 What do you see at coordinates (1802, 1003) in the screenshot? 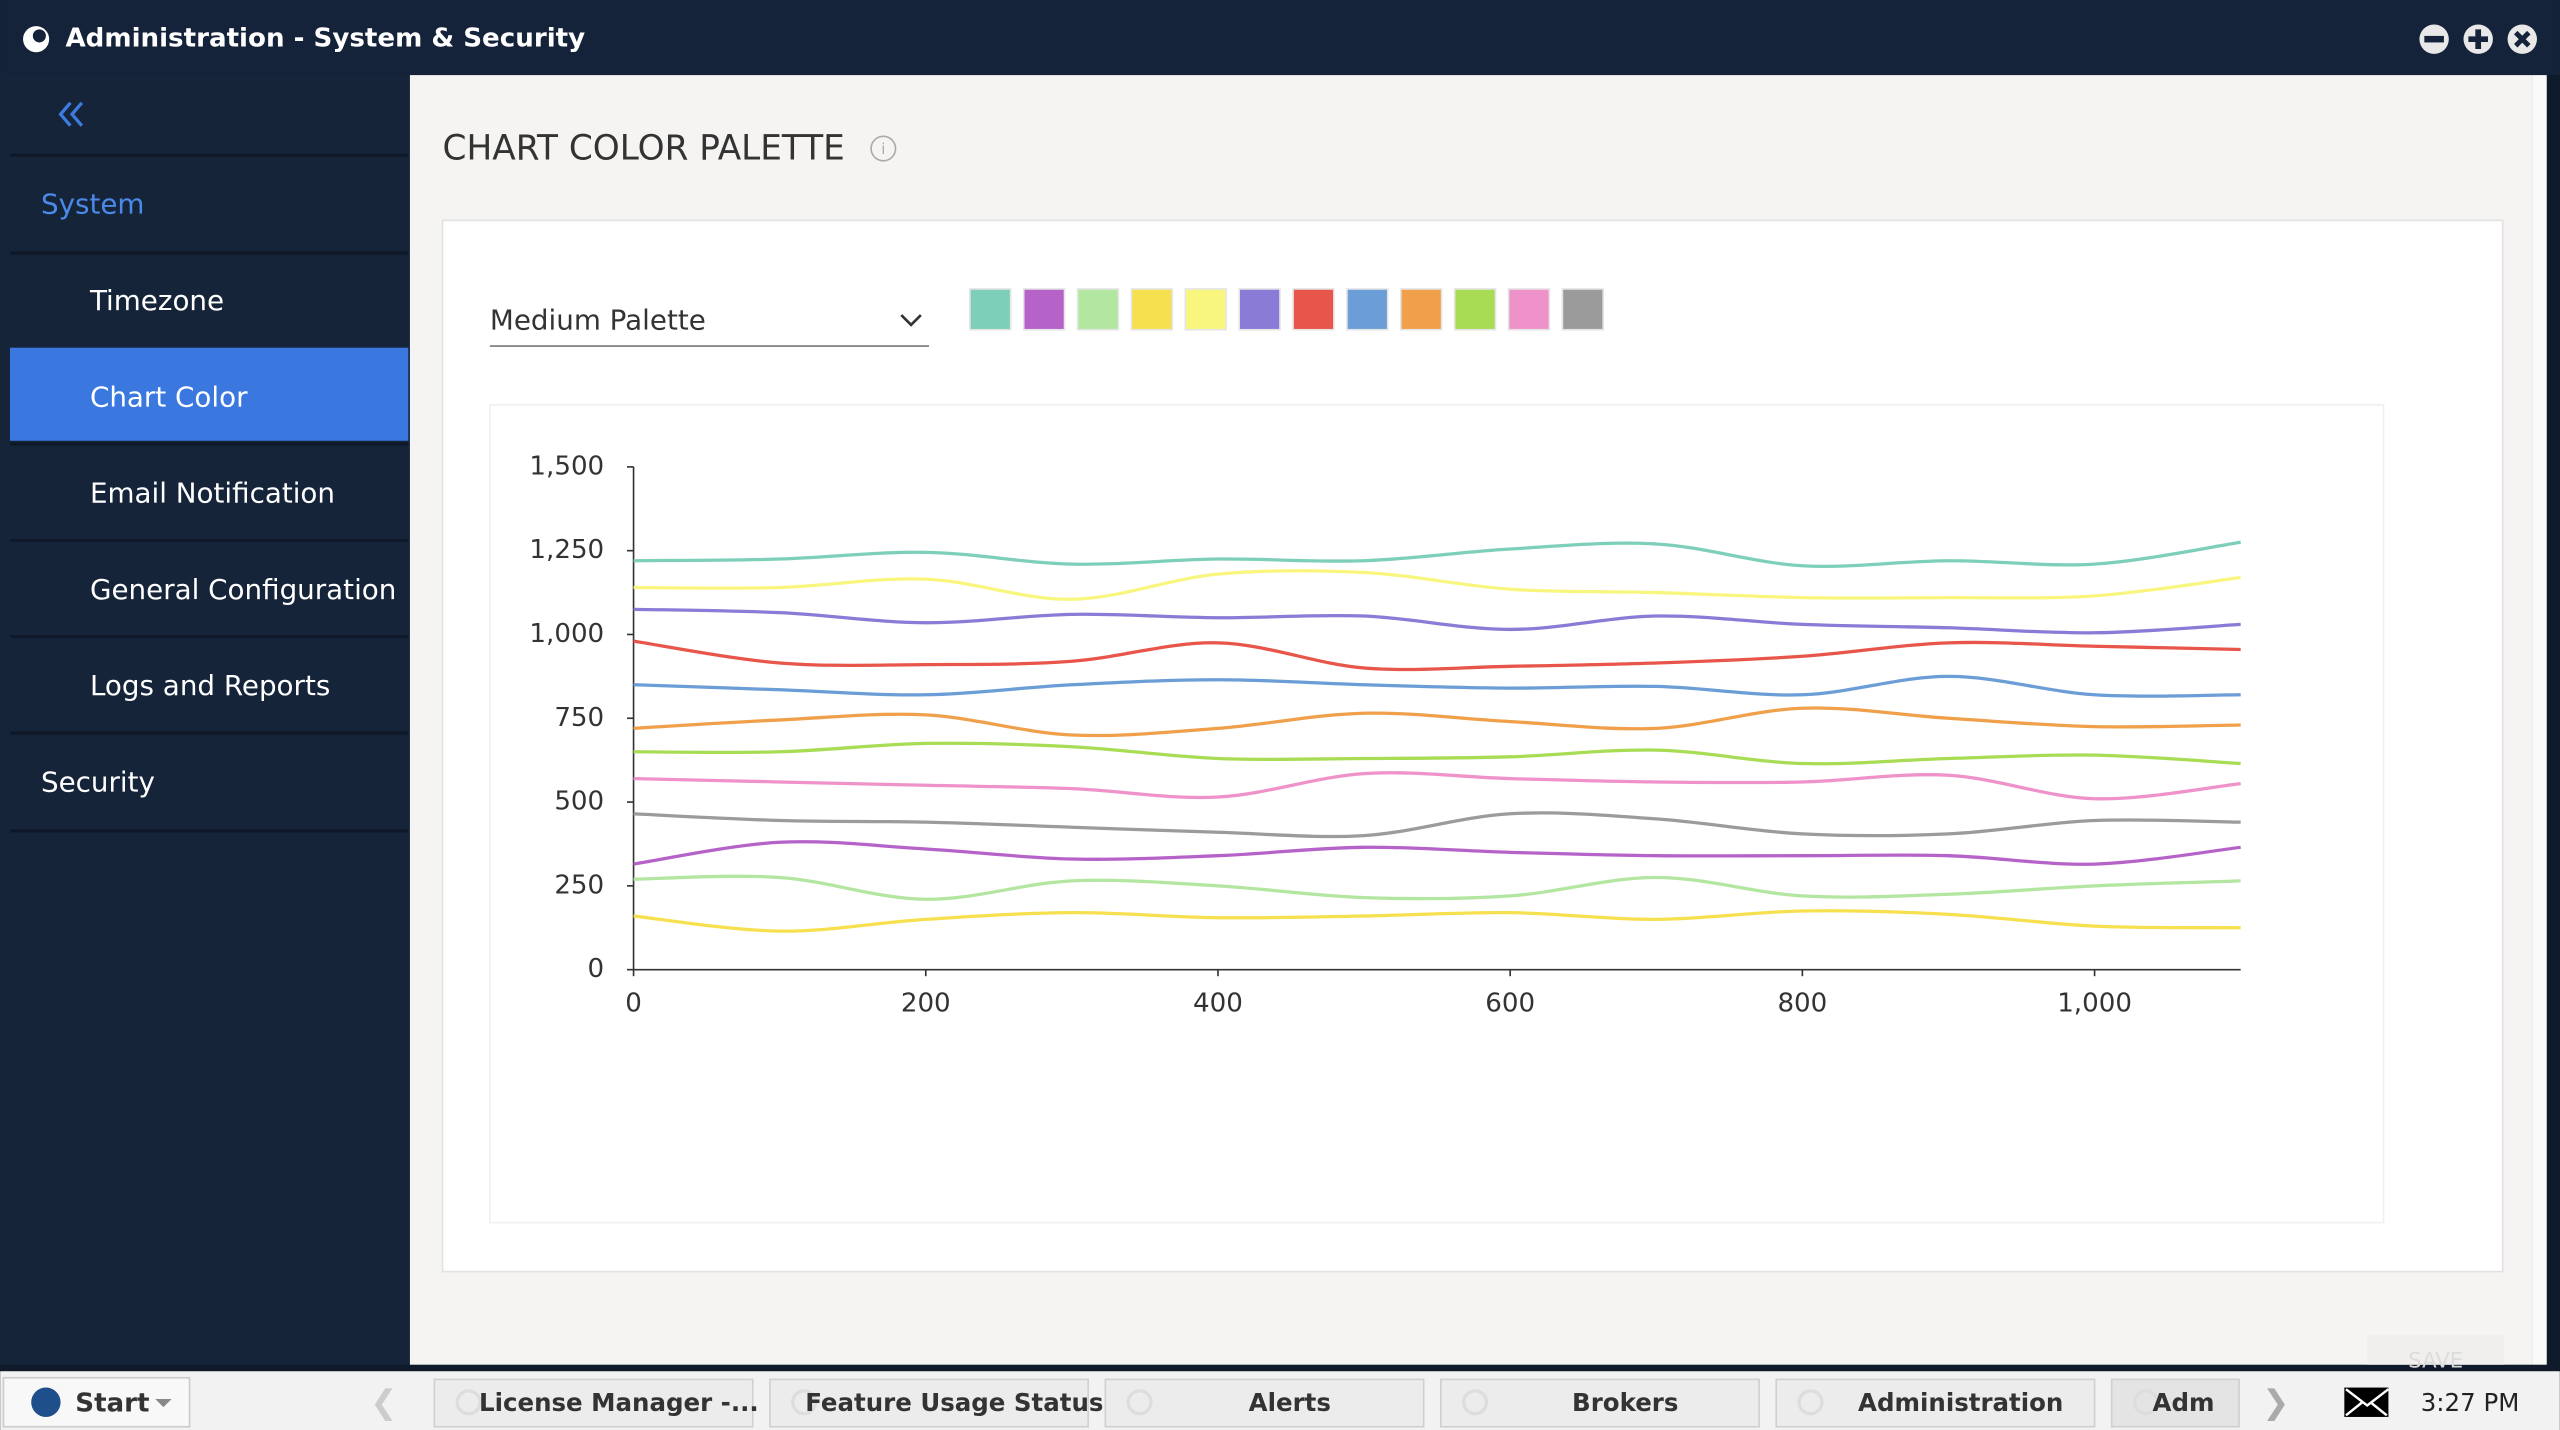
I see `x-tick-label: 800` at bounding box center [1802, 1003].